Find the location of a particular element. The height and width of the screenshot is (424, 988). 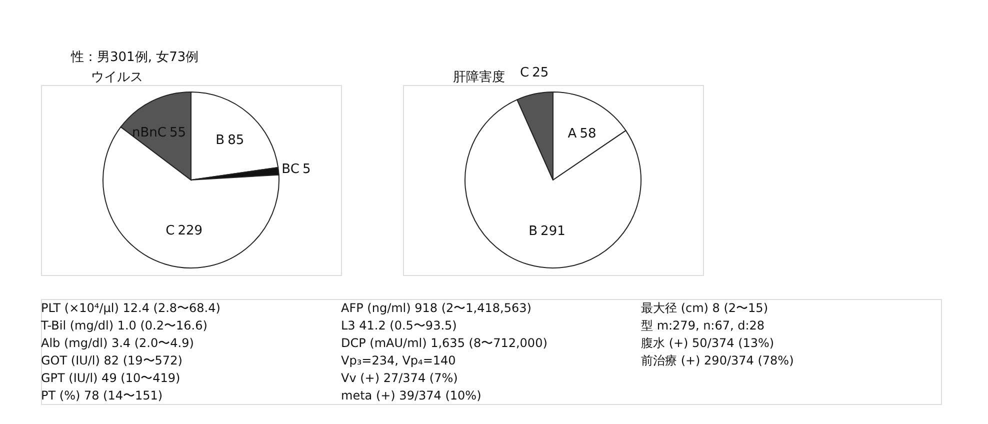

text: Vp₃=234, Vp₄=140 is located at coordinates (398, 360).